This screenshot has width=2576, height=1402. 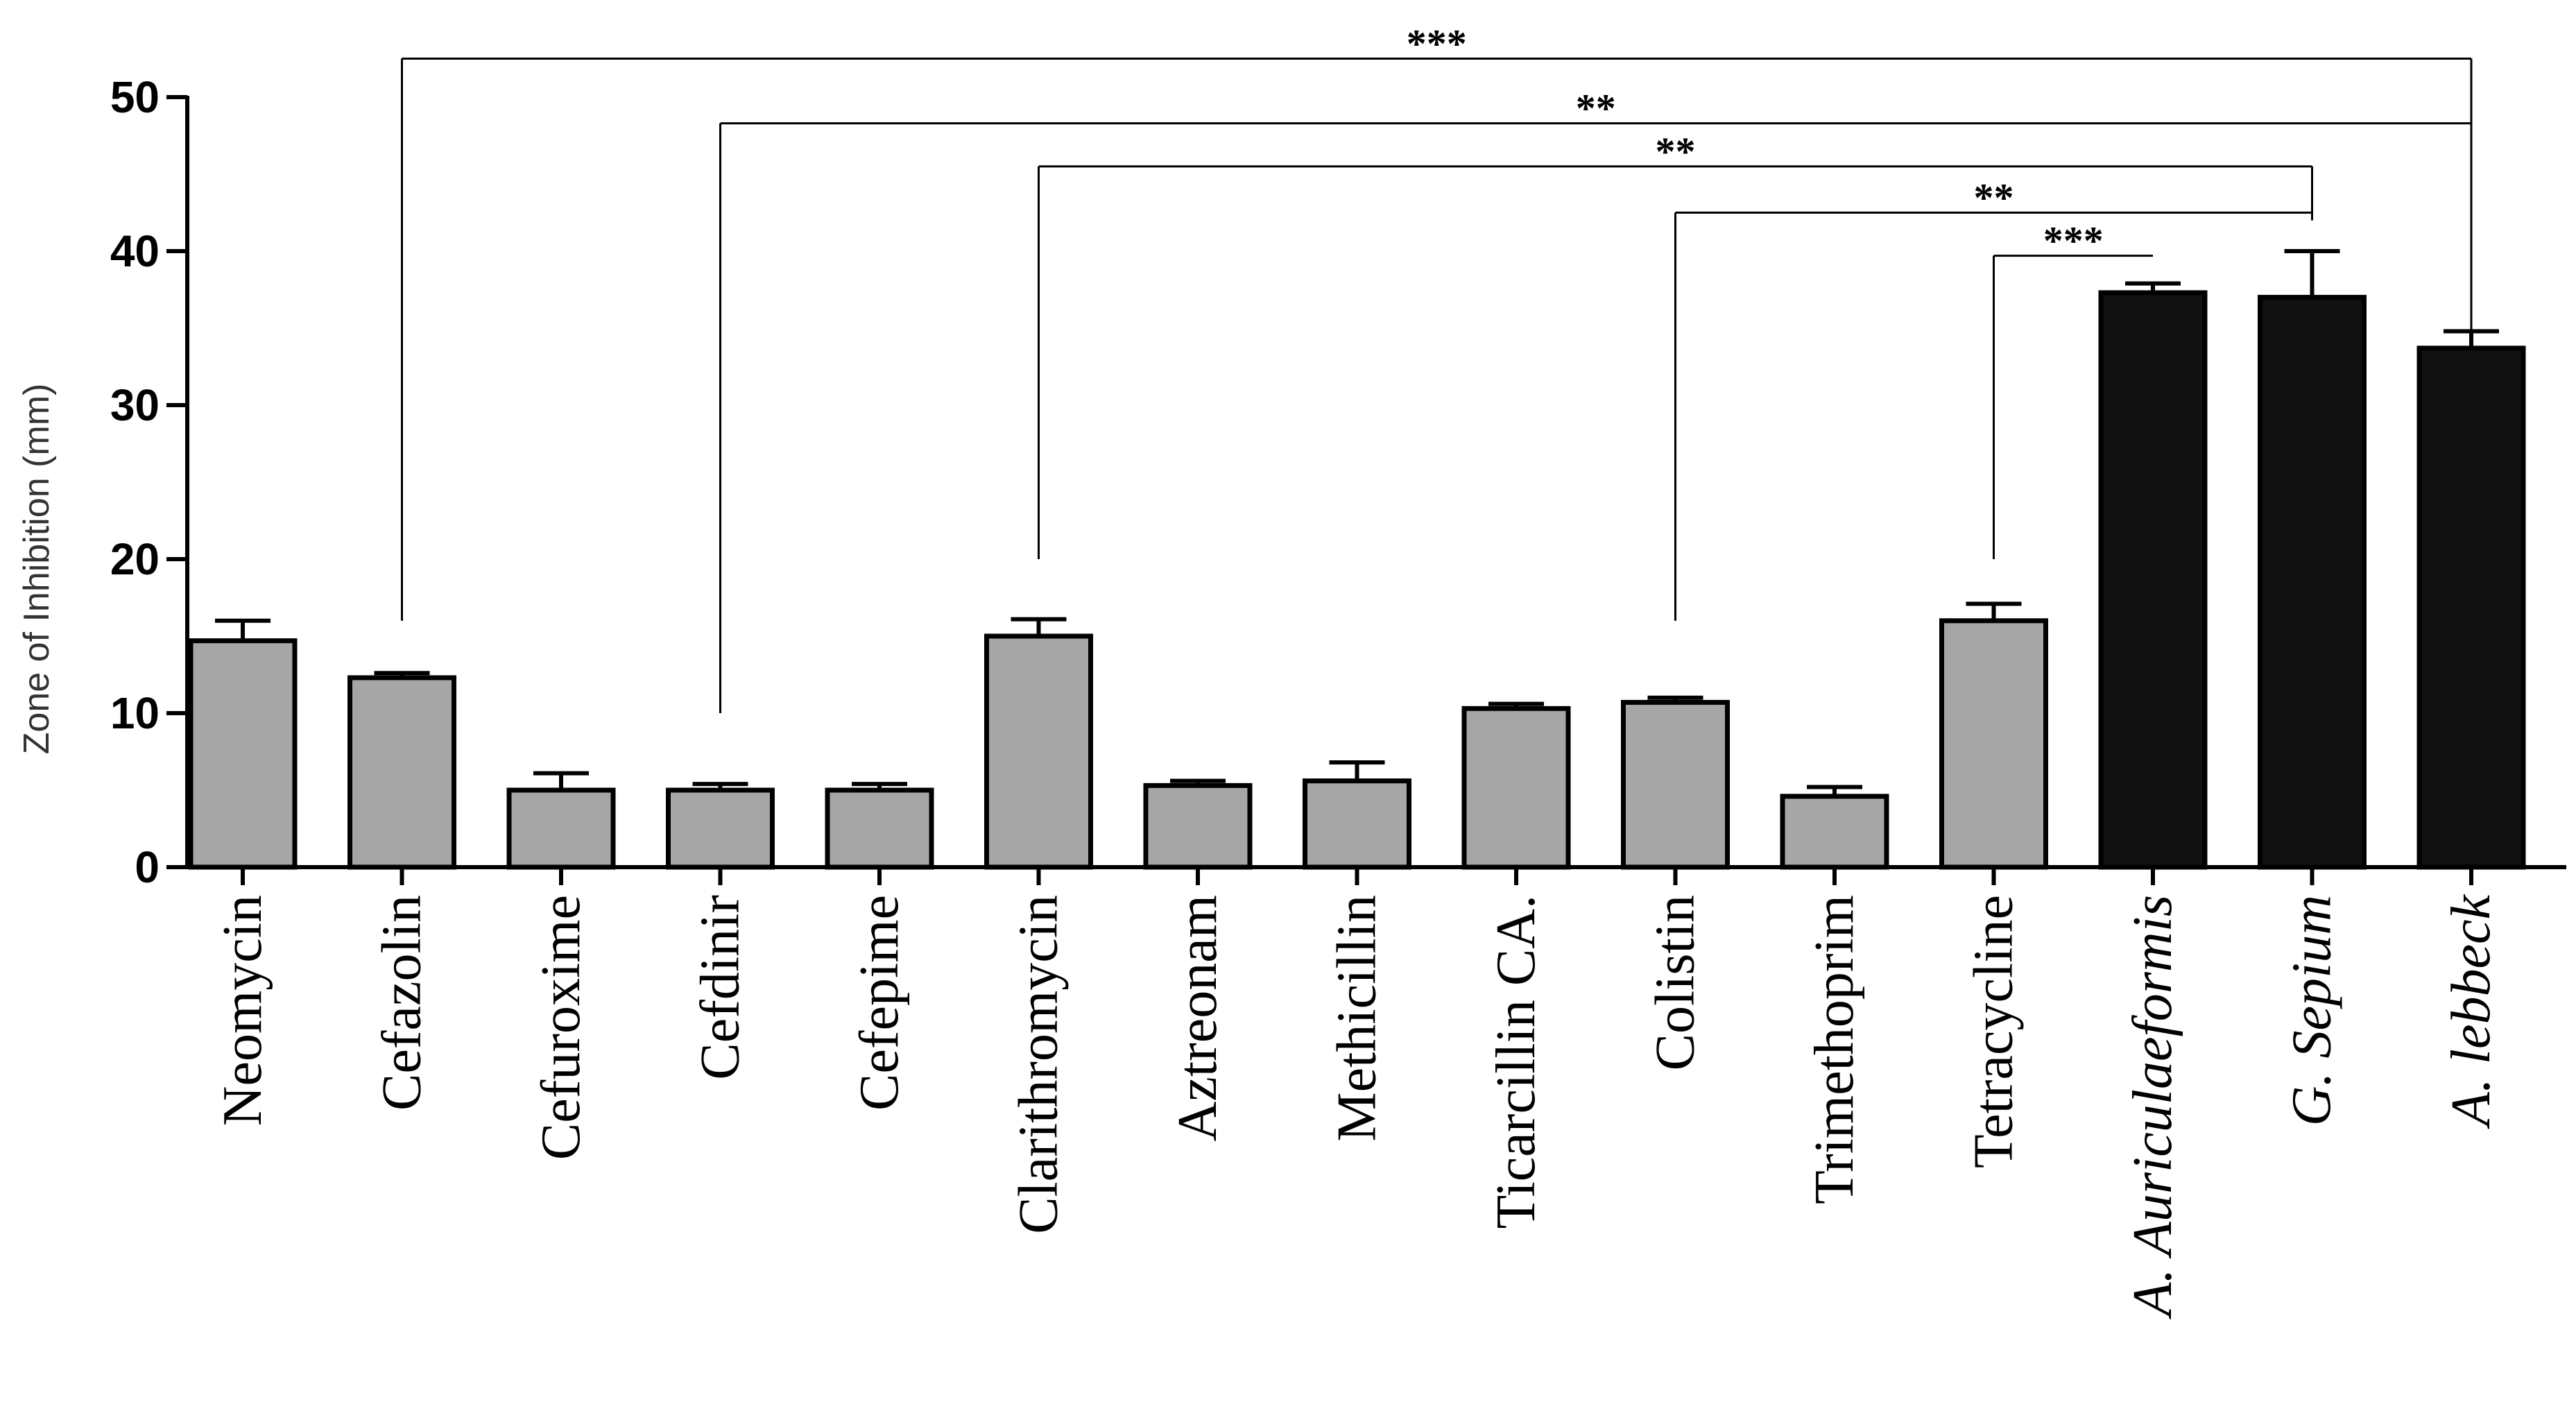 What do you see at coordinates (2471, 1012) in the screenshot?
I see `x-tick-label: A. lebbeck` at bounding box center [2471, 1012].